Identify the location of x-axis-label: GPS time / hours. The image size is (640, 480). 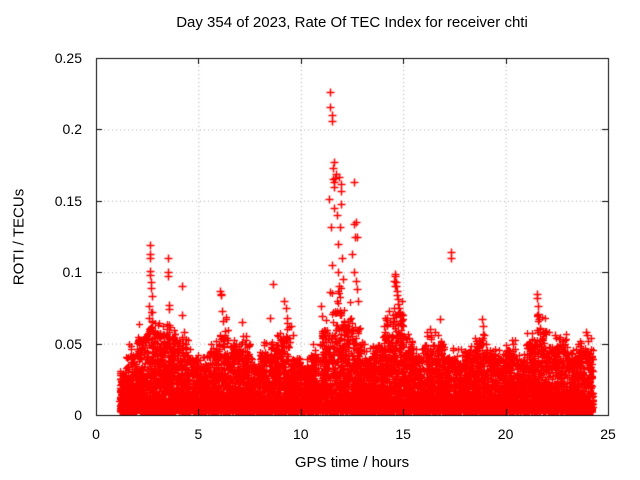
(352, 462).